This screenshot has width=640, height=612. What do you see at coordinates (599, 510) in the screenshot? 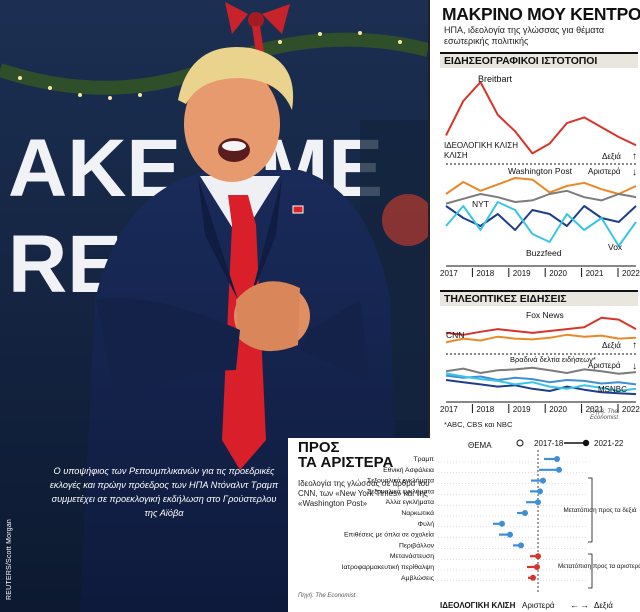
I see `annotation-right: Μετατόπιση προς τα δεξιά` at bounding box center [599, 510].